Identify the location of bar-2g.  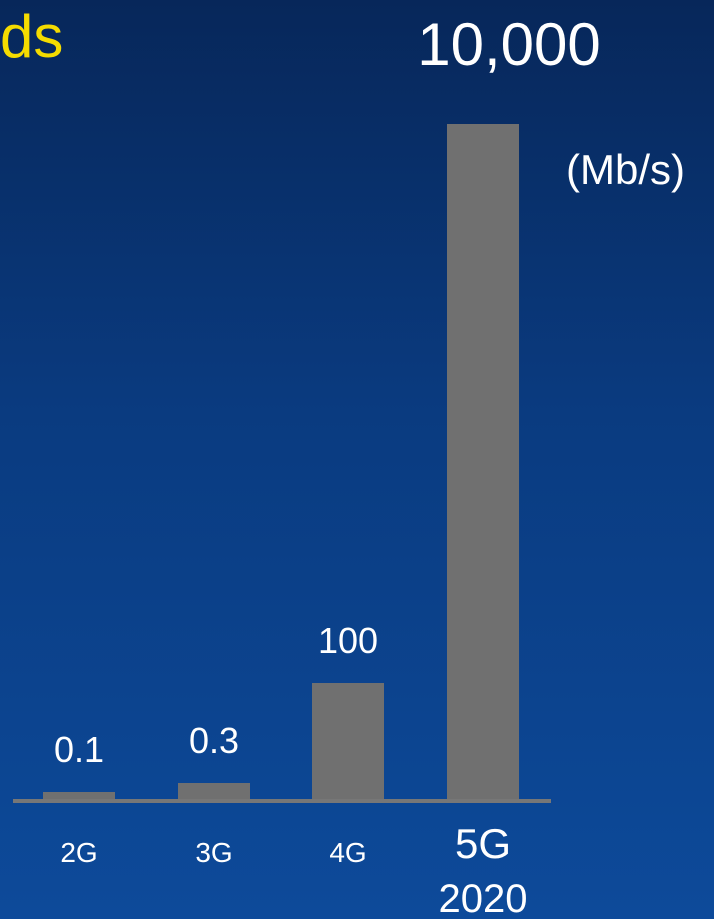
(79, 796).